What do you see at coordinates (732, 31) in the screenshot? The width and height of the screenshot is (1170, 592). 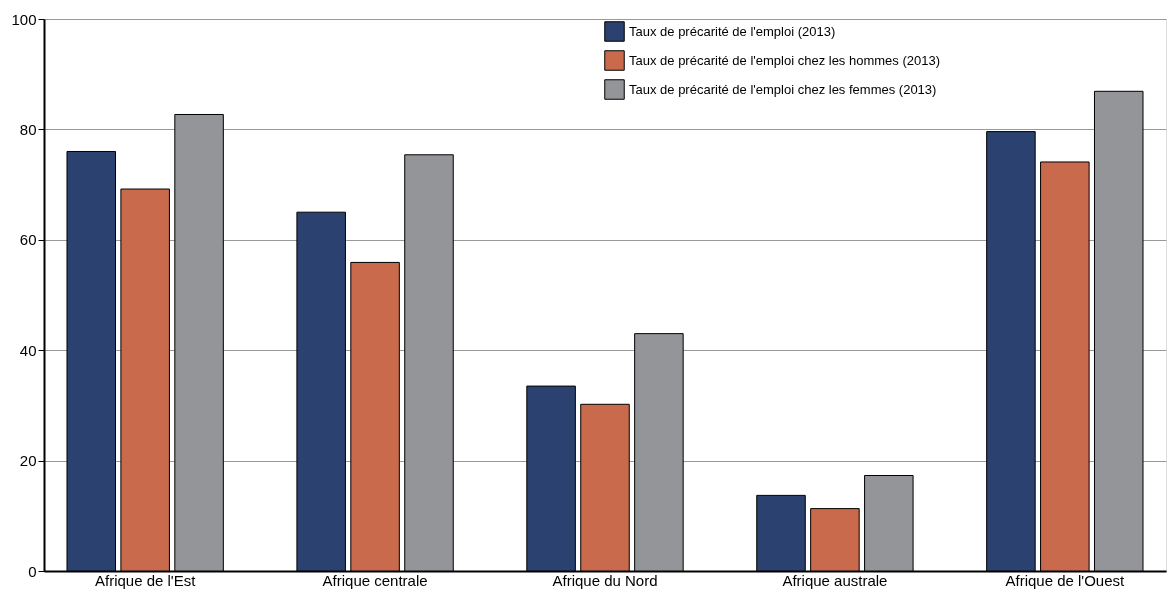 I see `legend-label: Taux de précarité de l'emploi (2013)` at bounding box center [732, 31].